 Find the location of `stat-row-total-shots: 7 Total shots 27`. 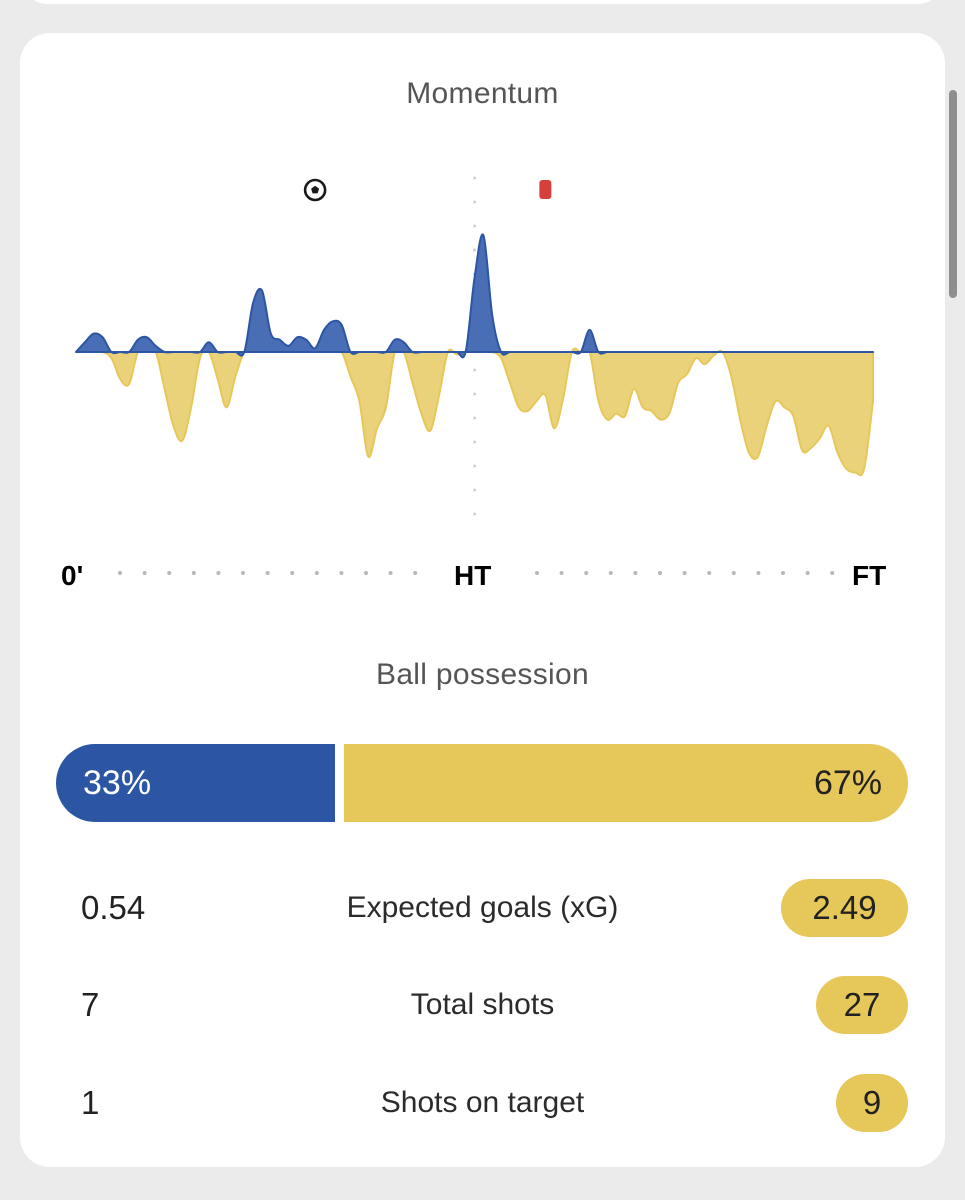

stat-row-total-shots: 7 Total shots 27 is located at coordinates (482, 1005).